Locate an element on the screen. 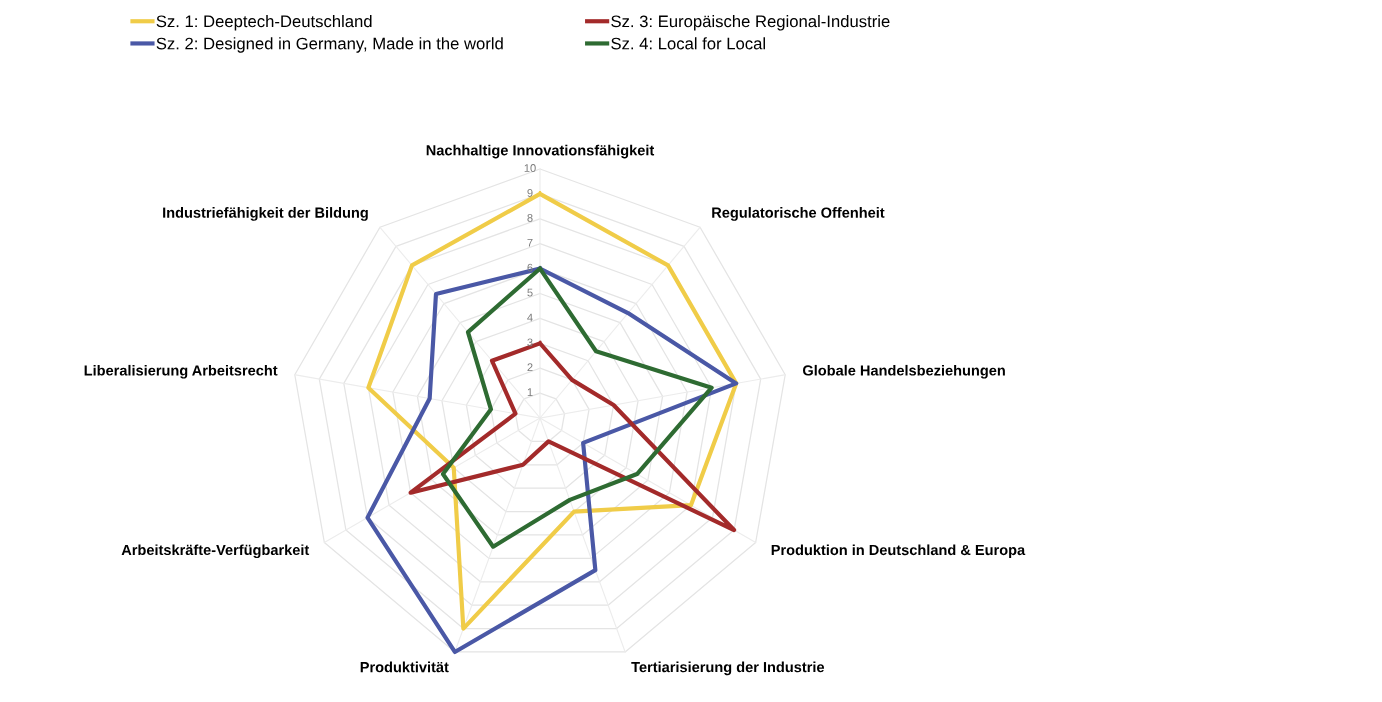 Image resolution: width=1382 pixels, height=702 pixels. y-tick-label: 1 is located at coordinates (530, 392).